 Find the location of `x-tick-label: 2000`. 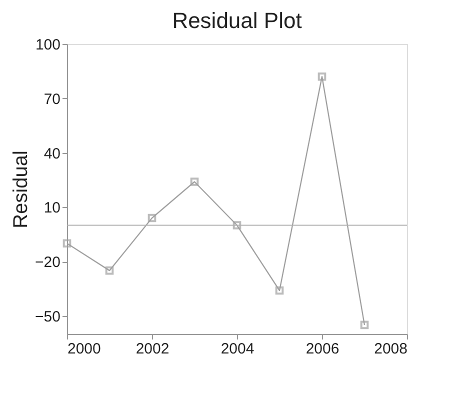

x-tick-label: 2000 is located at coordinates (84, 349).